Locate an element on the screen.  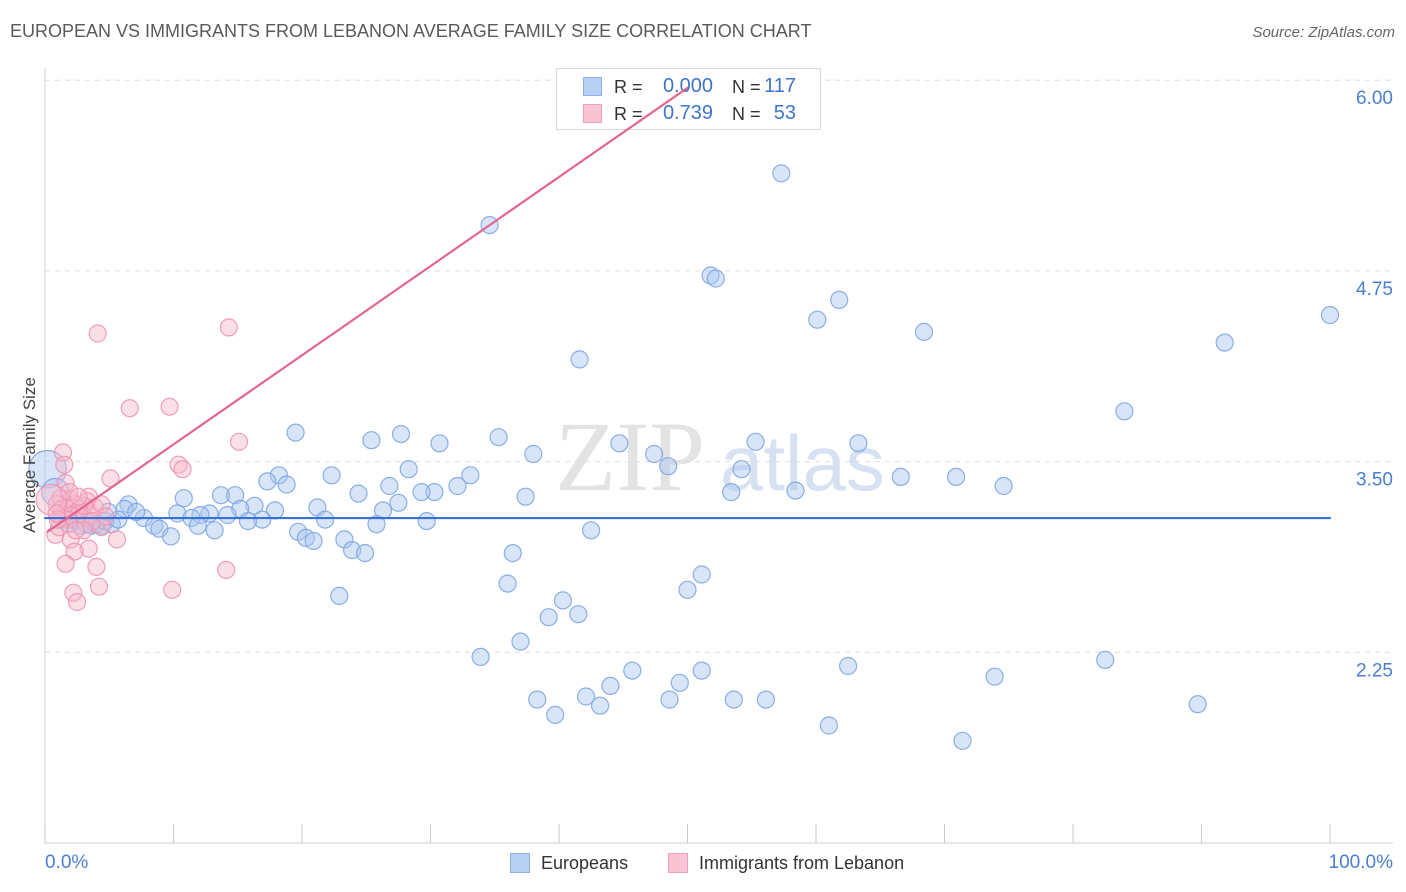
y-tick-label: 3.50 is located at coordinates (1374, 480).